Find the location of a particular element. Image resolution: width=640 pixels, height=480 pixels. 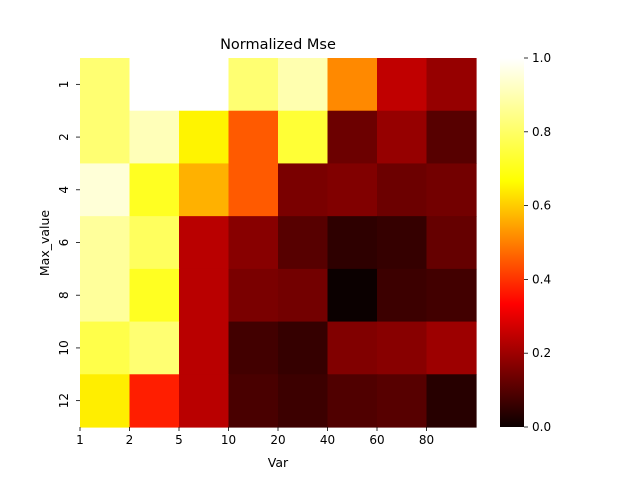

colorbar-tick-label: 0.0 is located at coordinates (541, 427).